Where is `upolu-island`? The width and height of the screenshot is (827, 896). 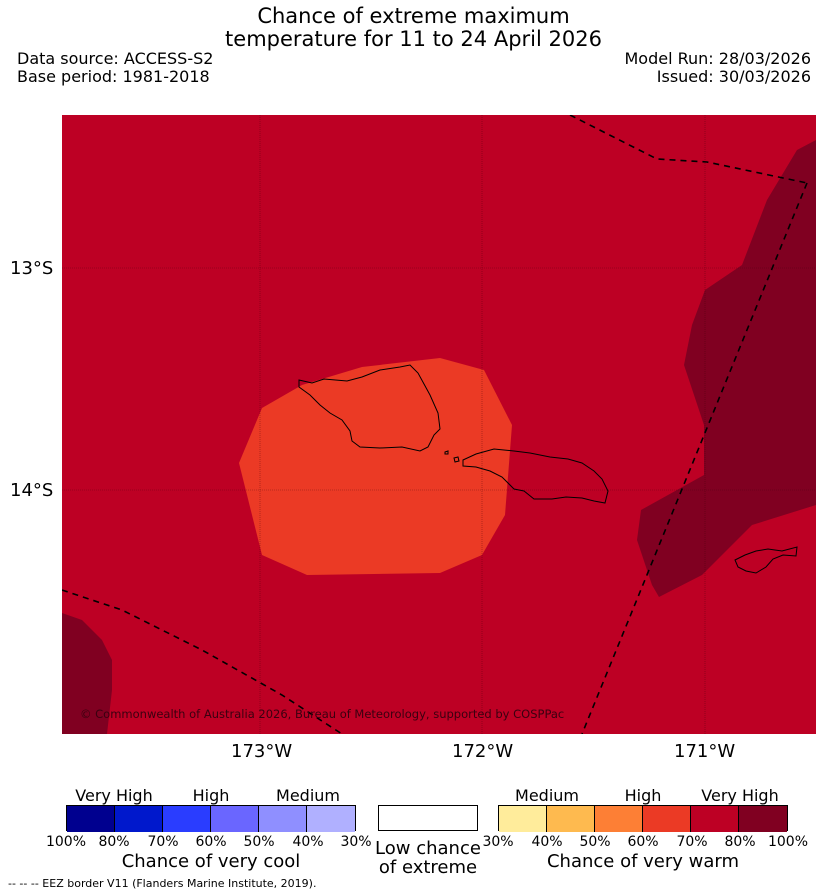
upolu-island is located at coordinates (535, 476).